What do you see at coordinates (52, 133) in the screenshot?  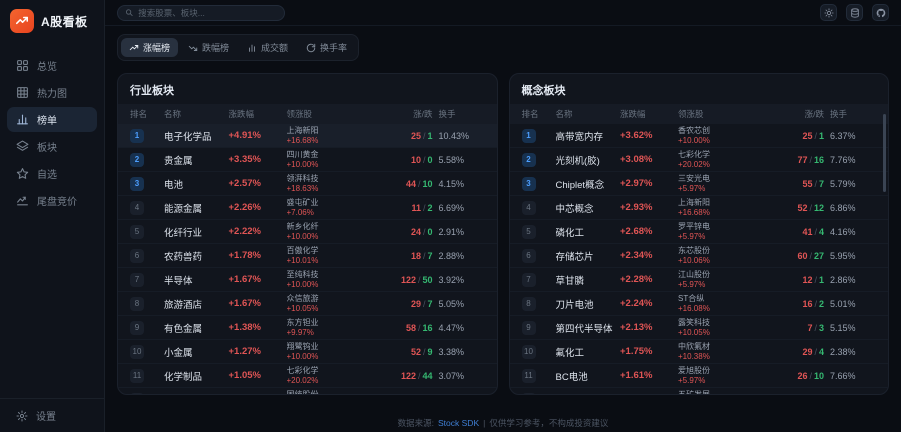 I see `sidebar-nav: 总览 热力图 榜单 板块 自选 尾盘竞价` at bounding box center [52, 133].